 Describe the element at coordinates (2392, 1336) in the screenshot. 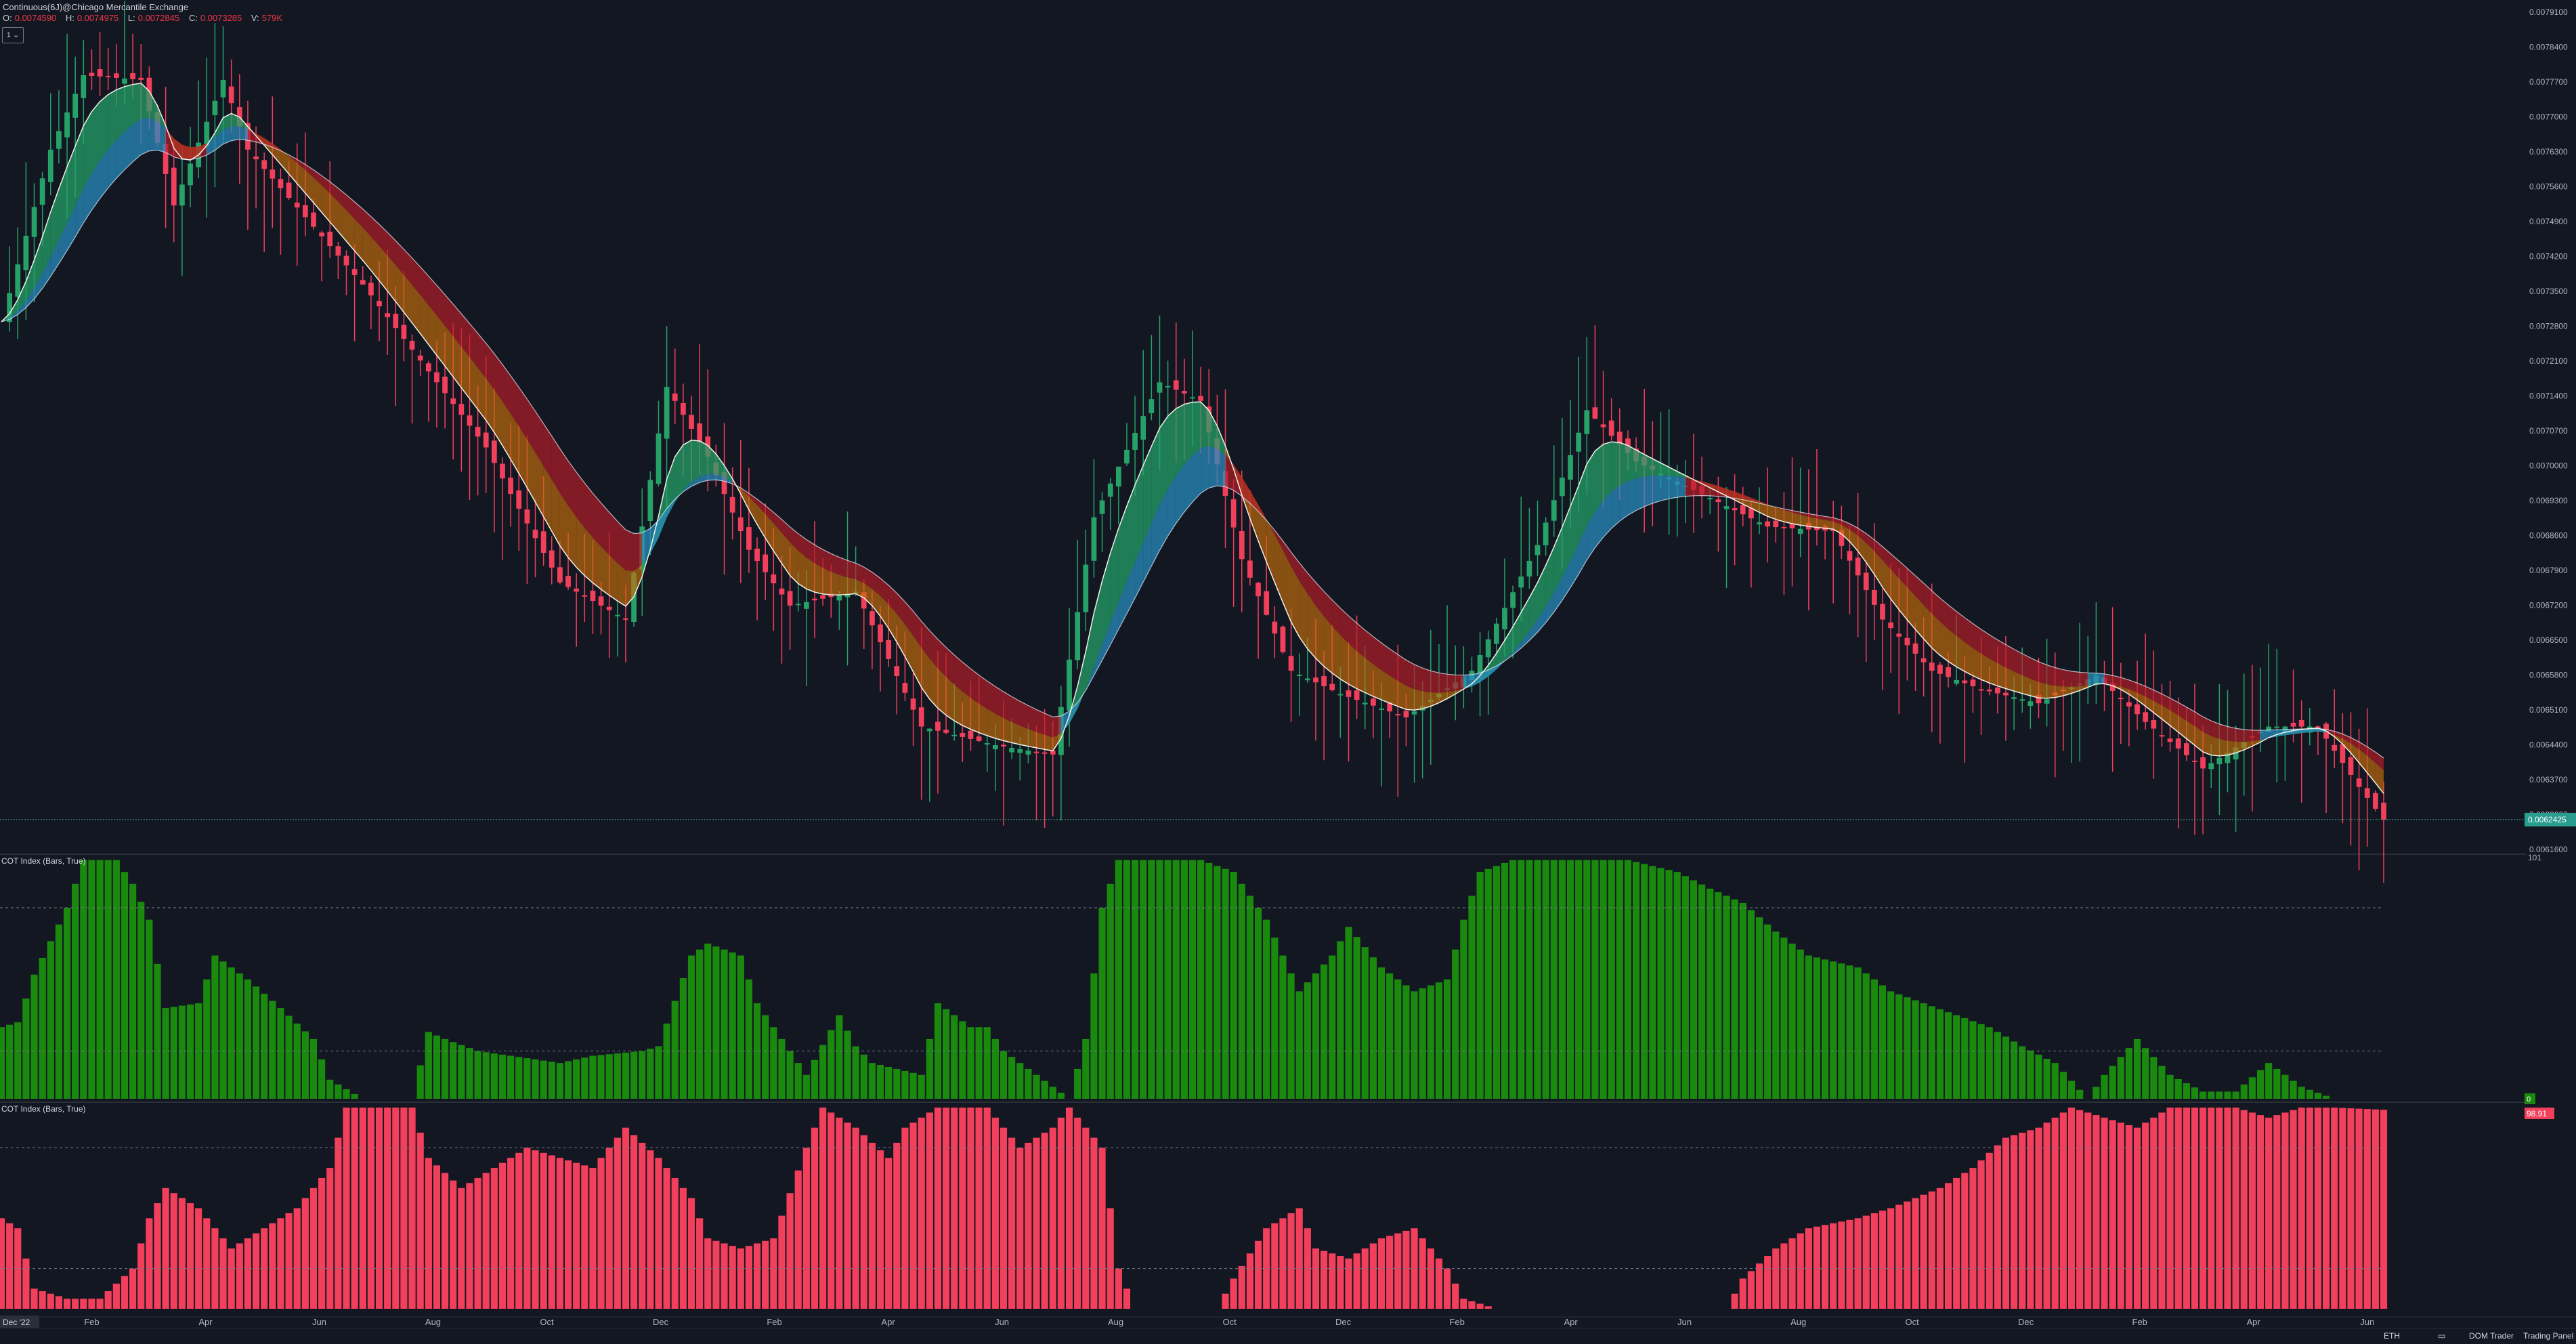

I see `currency-select: ETH` at that location.